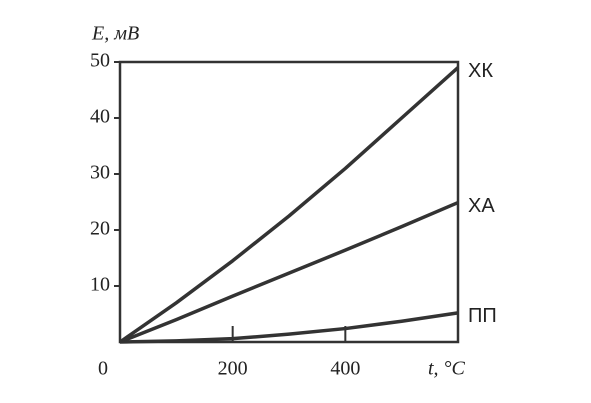 This screenshot has width=591, height=403. I want to click on y-tick-label: 50, so click(100, 61).